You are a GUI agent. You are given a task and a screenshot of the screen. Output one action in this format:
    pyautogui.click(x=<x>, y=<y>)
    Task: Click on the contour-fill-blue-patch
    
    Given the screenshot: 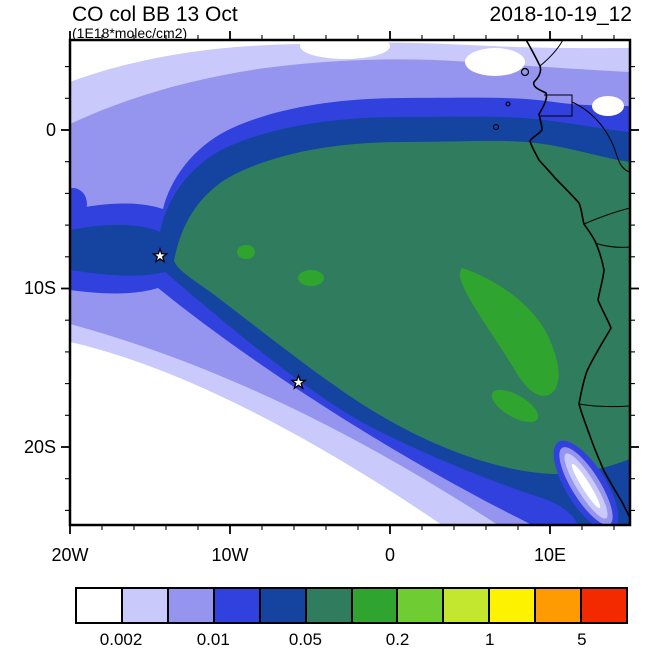 What is the action you would take?
    pyautogui.click(x=78, y=204)
    